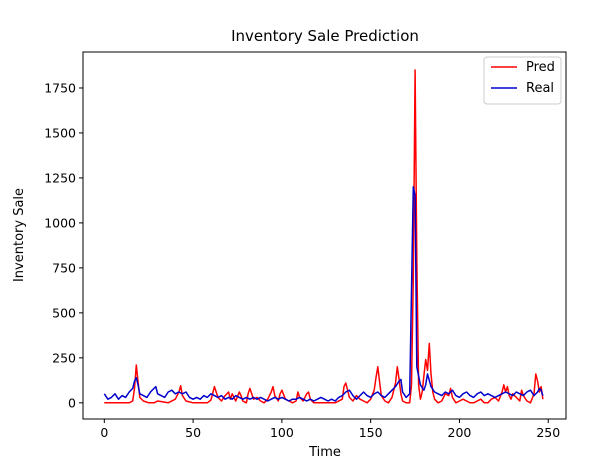 Image resolution: width=597 pixels, height=467 pixels. Describe the element at coordinates (540, 88) in the screenshot. I see `legend-label-real: Real` at that location.